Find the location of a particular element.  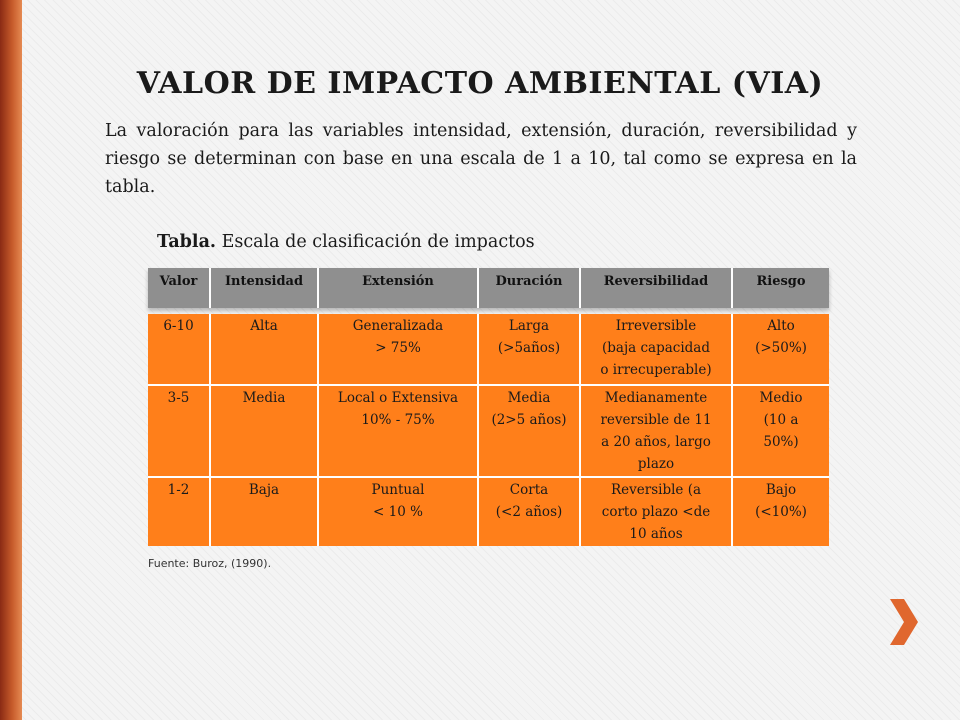

side-accent-bar is located at coordinates (11, 360).